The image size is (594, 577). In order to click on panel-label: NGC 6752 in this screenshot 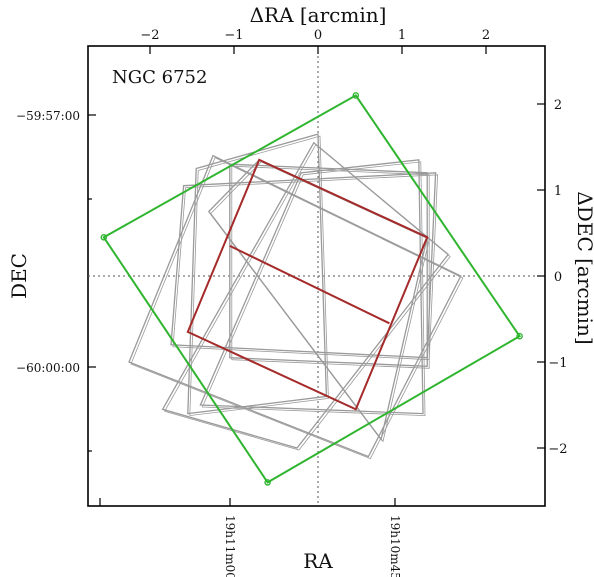, I will do `click(159, 77)`.